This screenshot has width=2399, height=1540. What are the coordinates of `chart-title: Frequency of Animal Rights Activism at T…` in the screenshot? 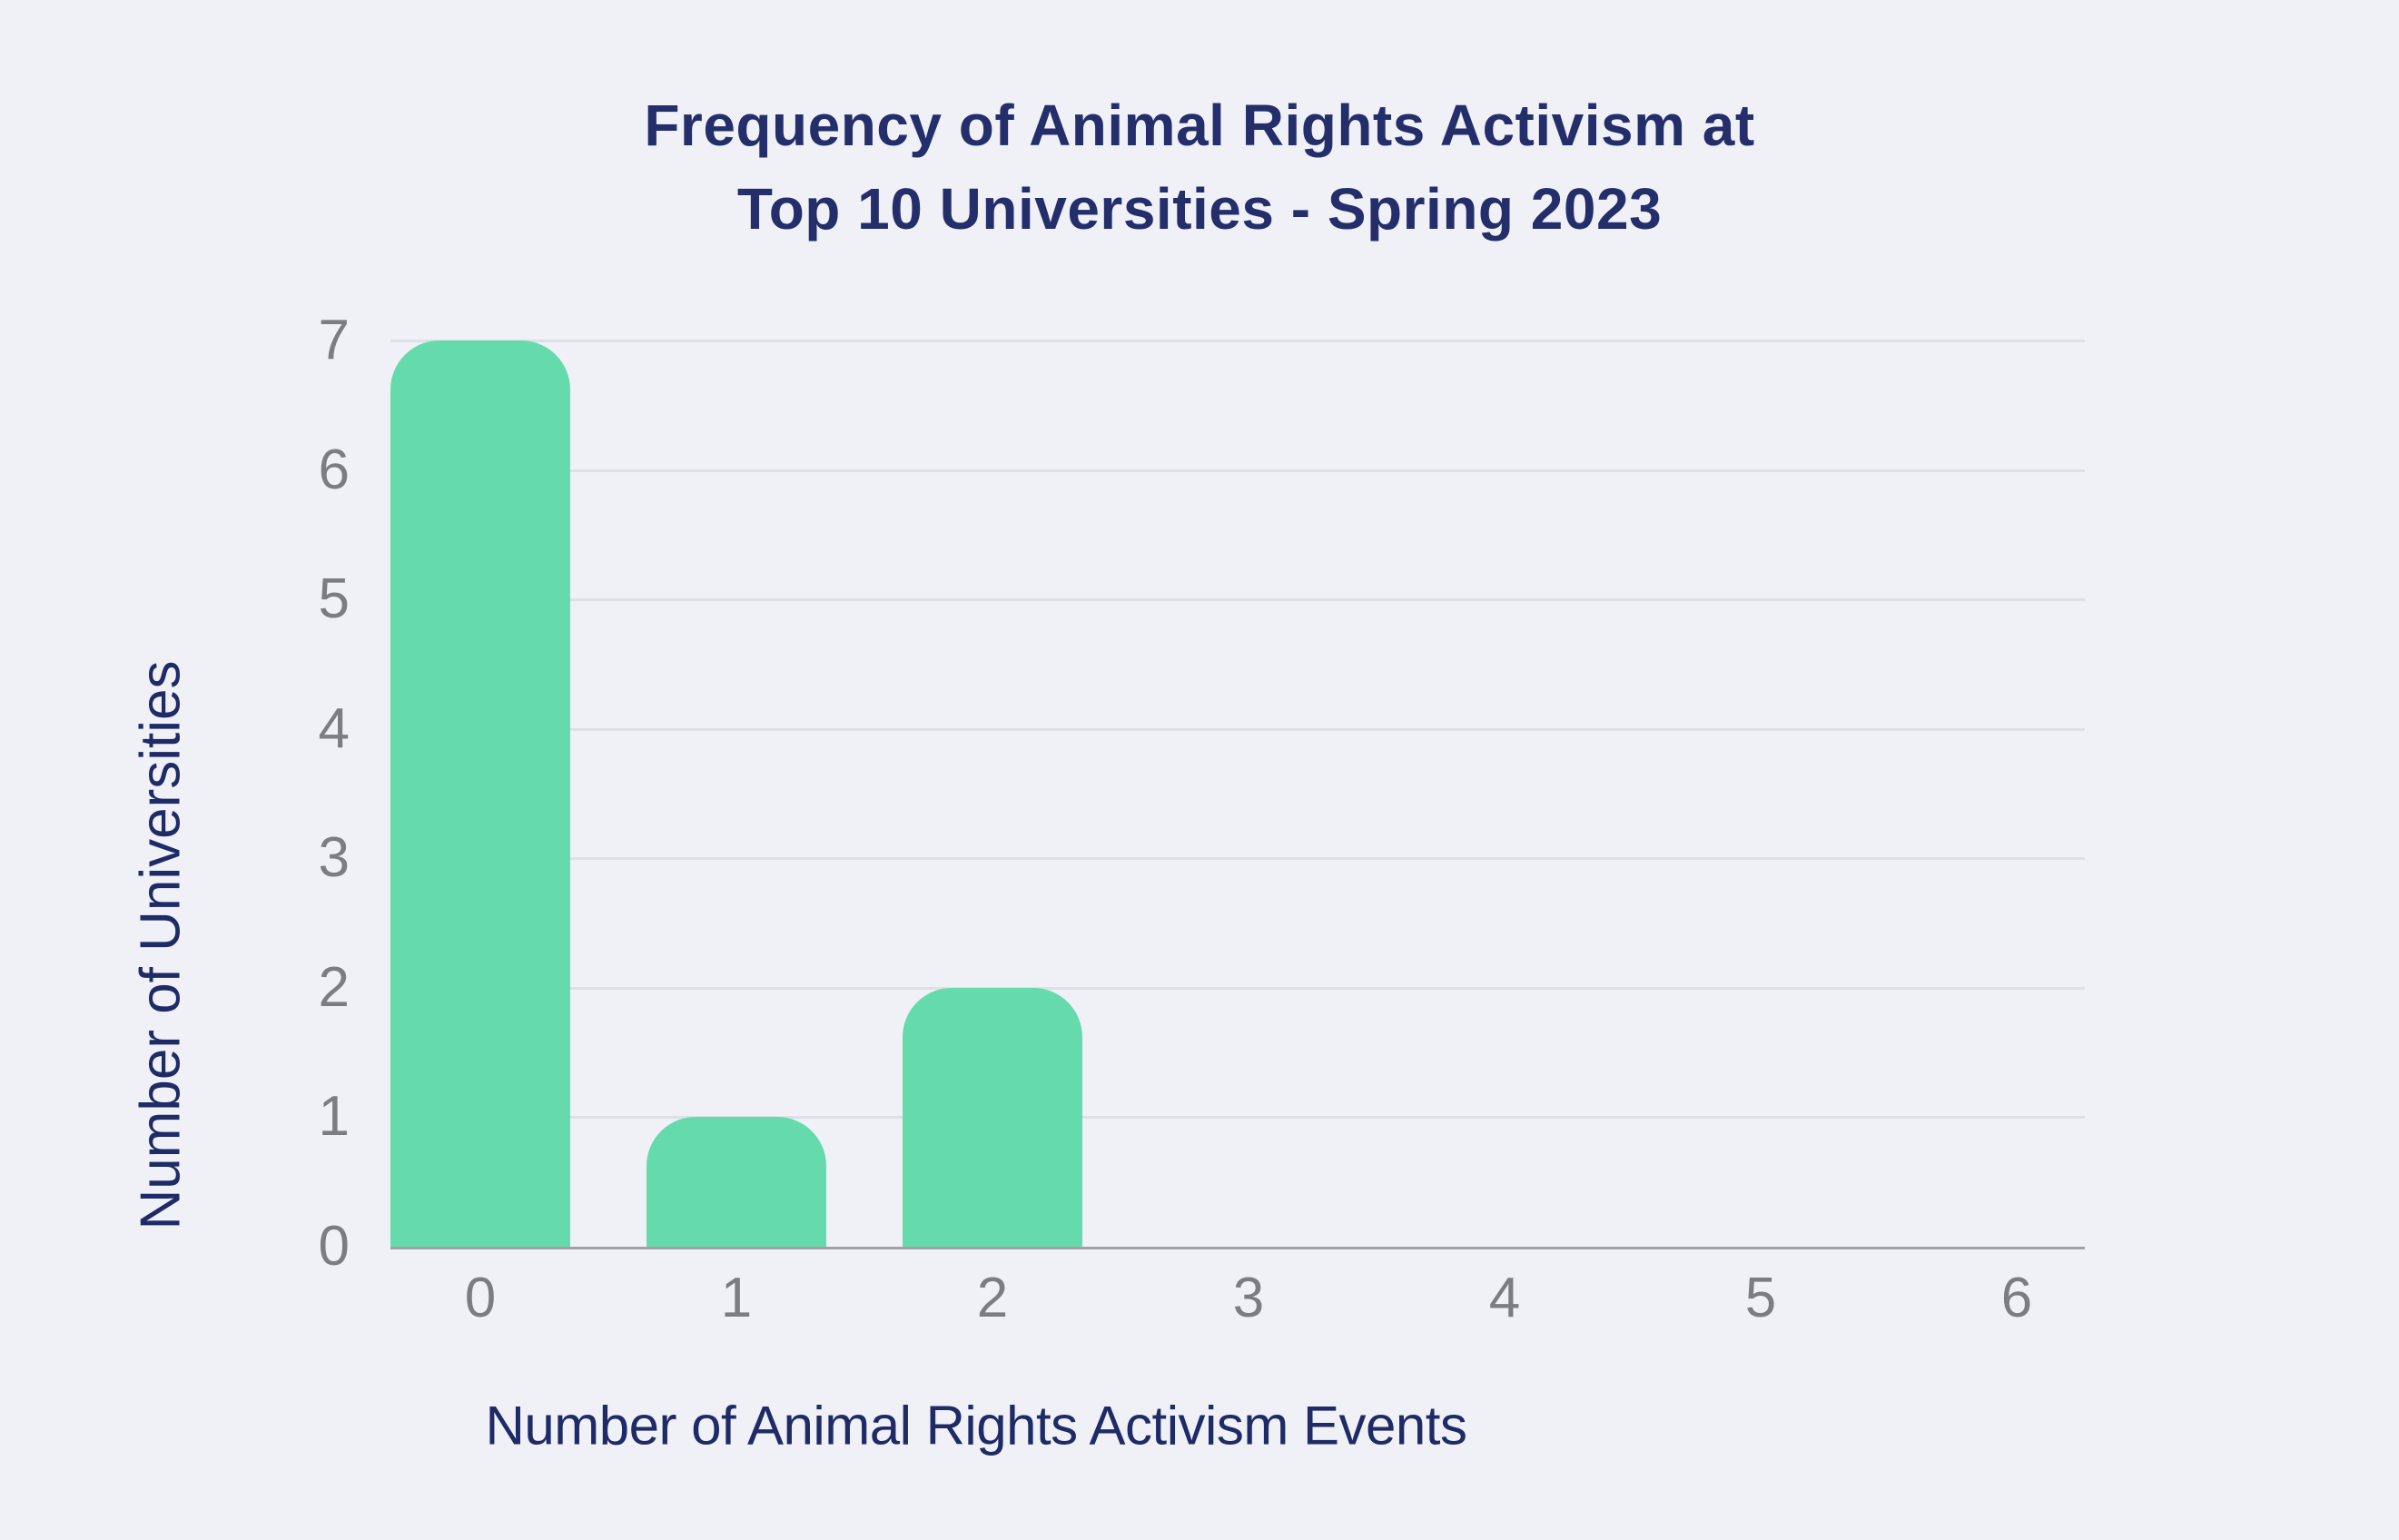 It's located at (1199, 167).